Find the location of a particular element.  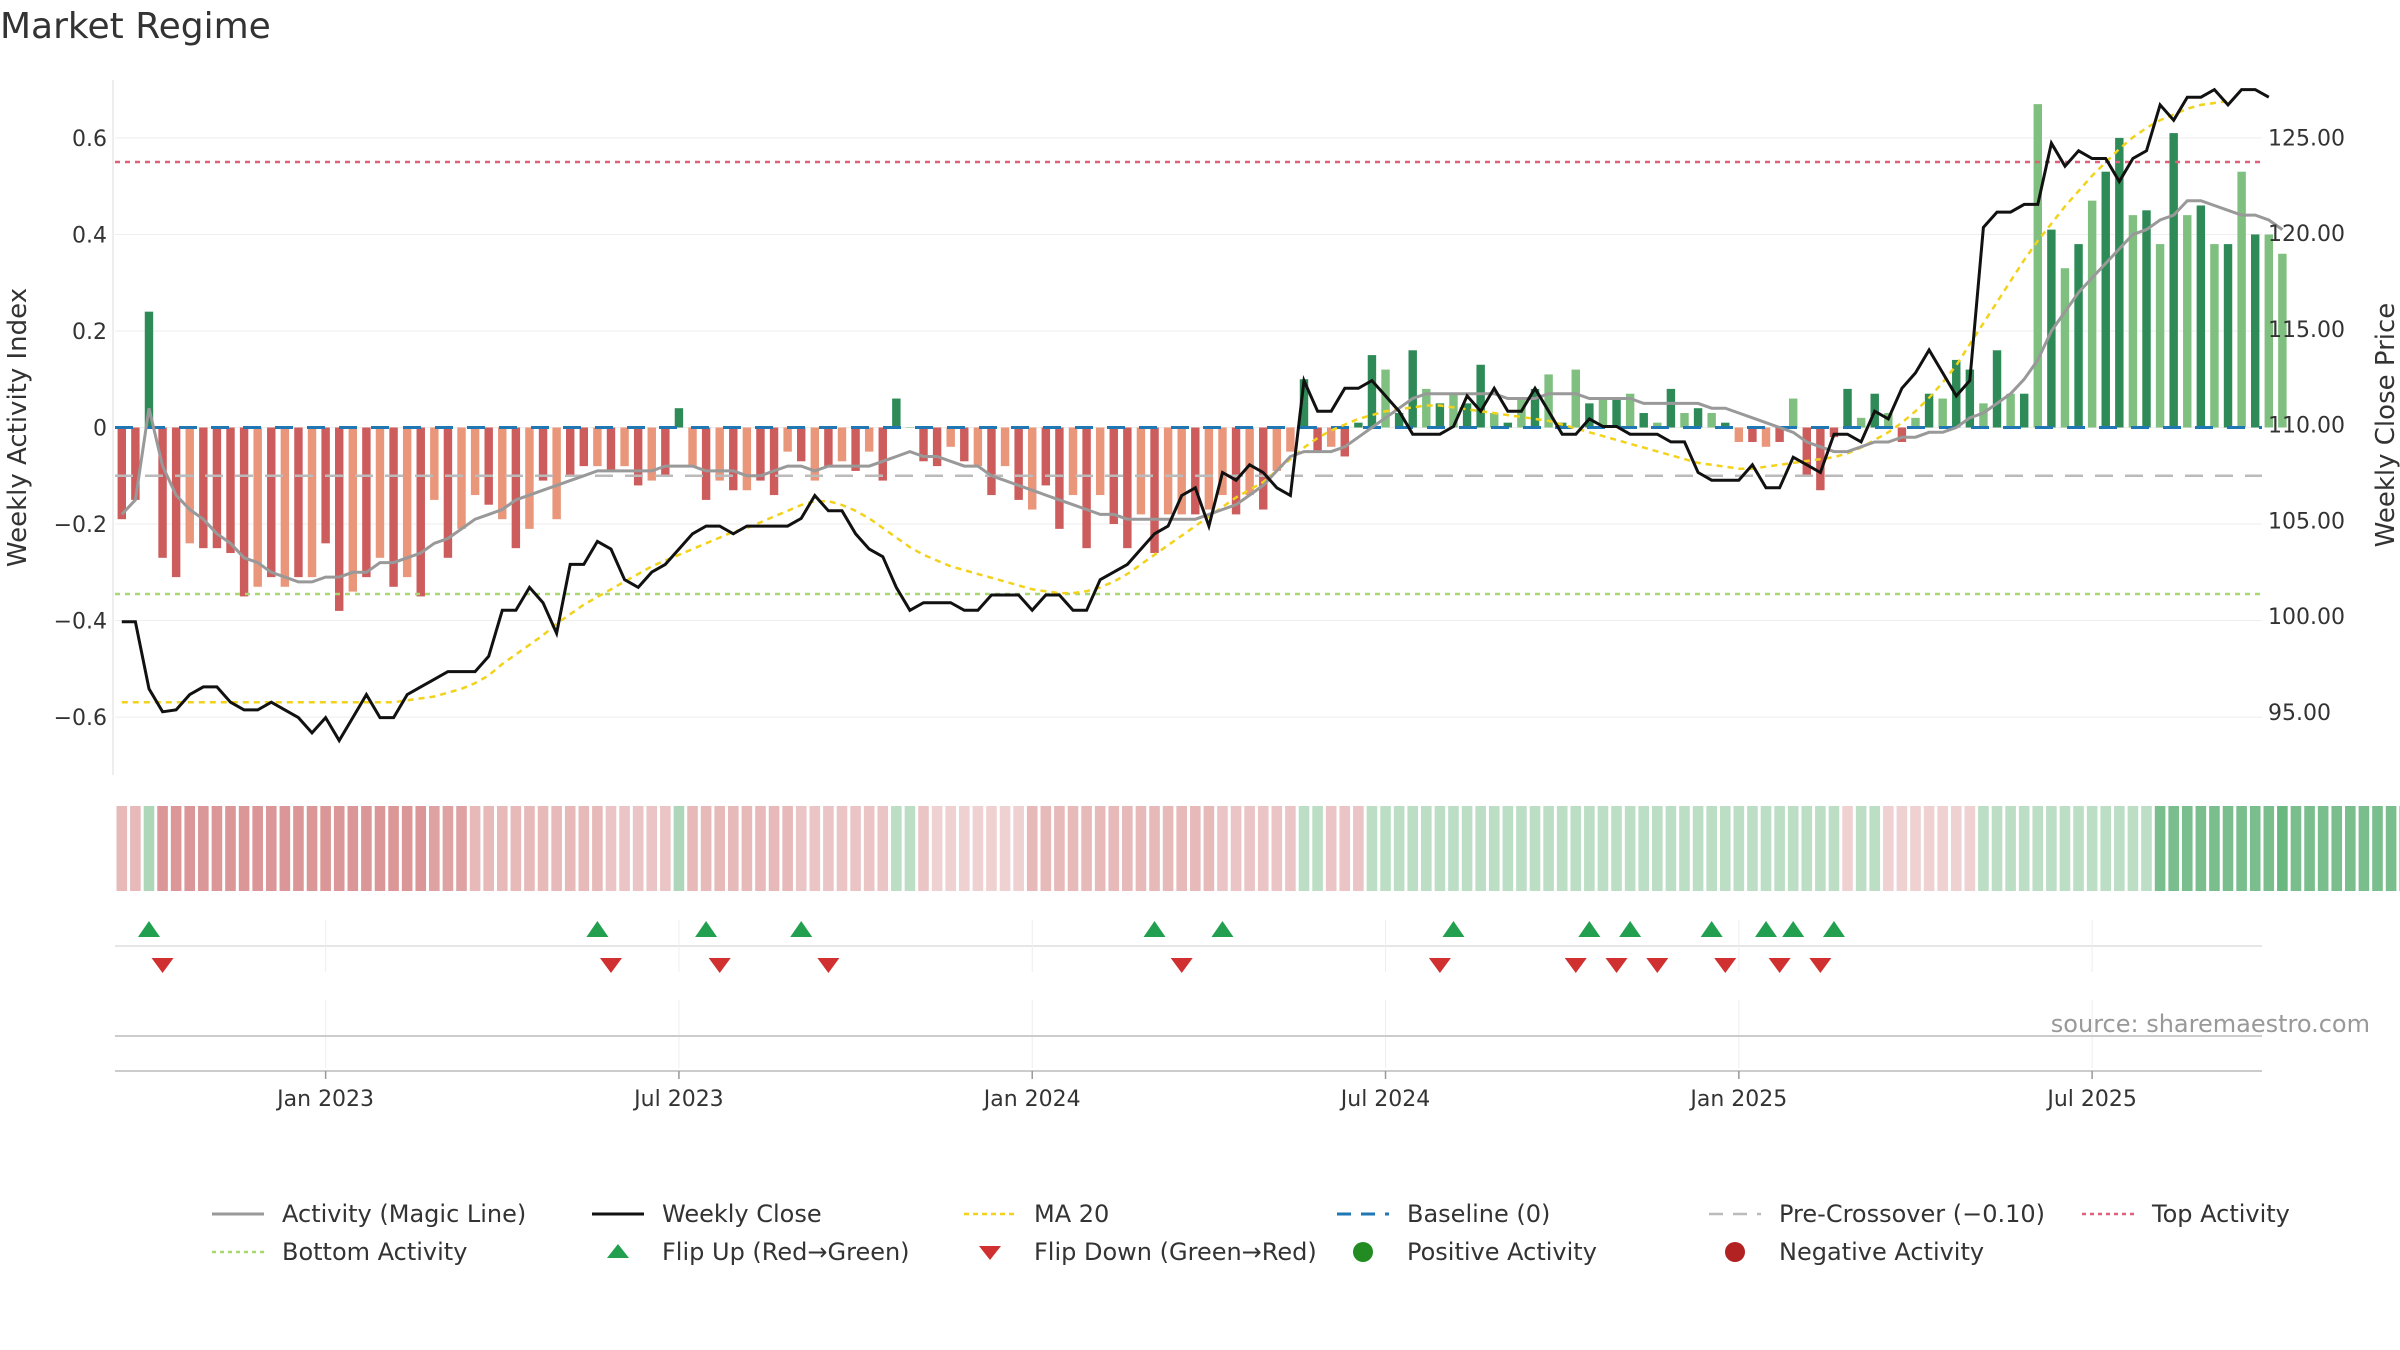

legend-item-top: Top Activity is located at coordinates (2185, 1214).